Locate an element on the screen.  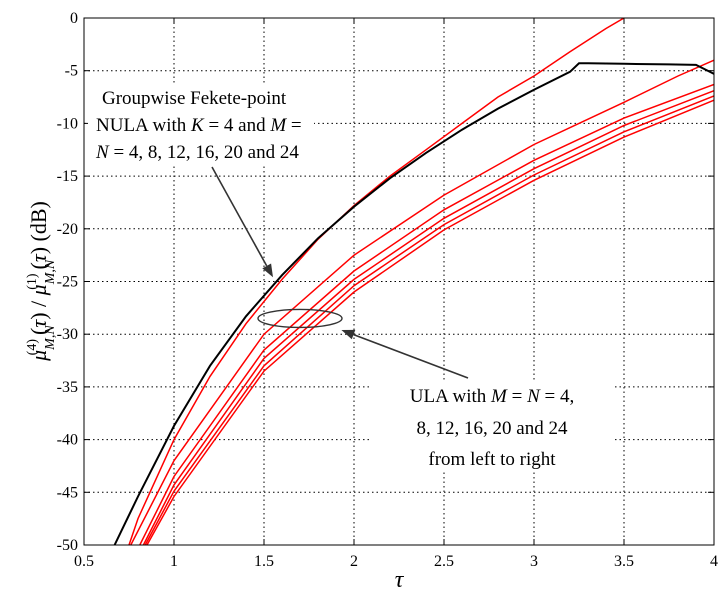
y-tick-label: -15 is located at coordinates (67, 176).